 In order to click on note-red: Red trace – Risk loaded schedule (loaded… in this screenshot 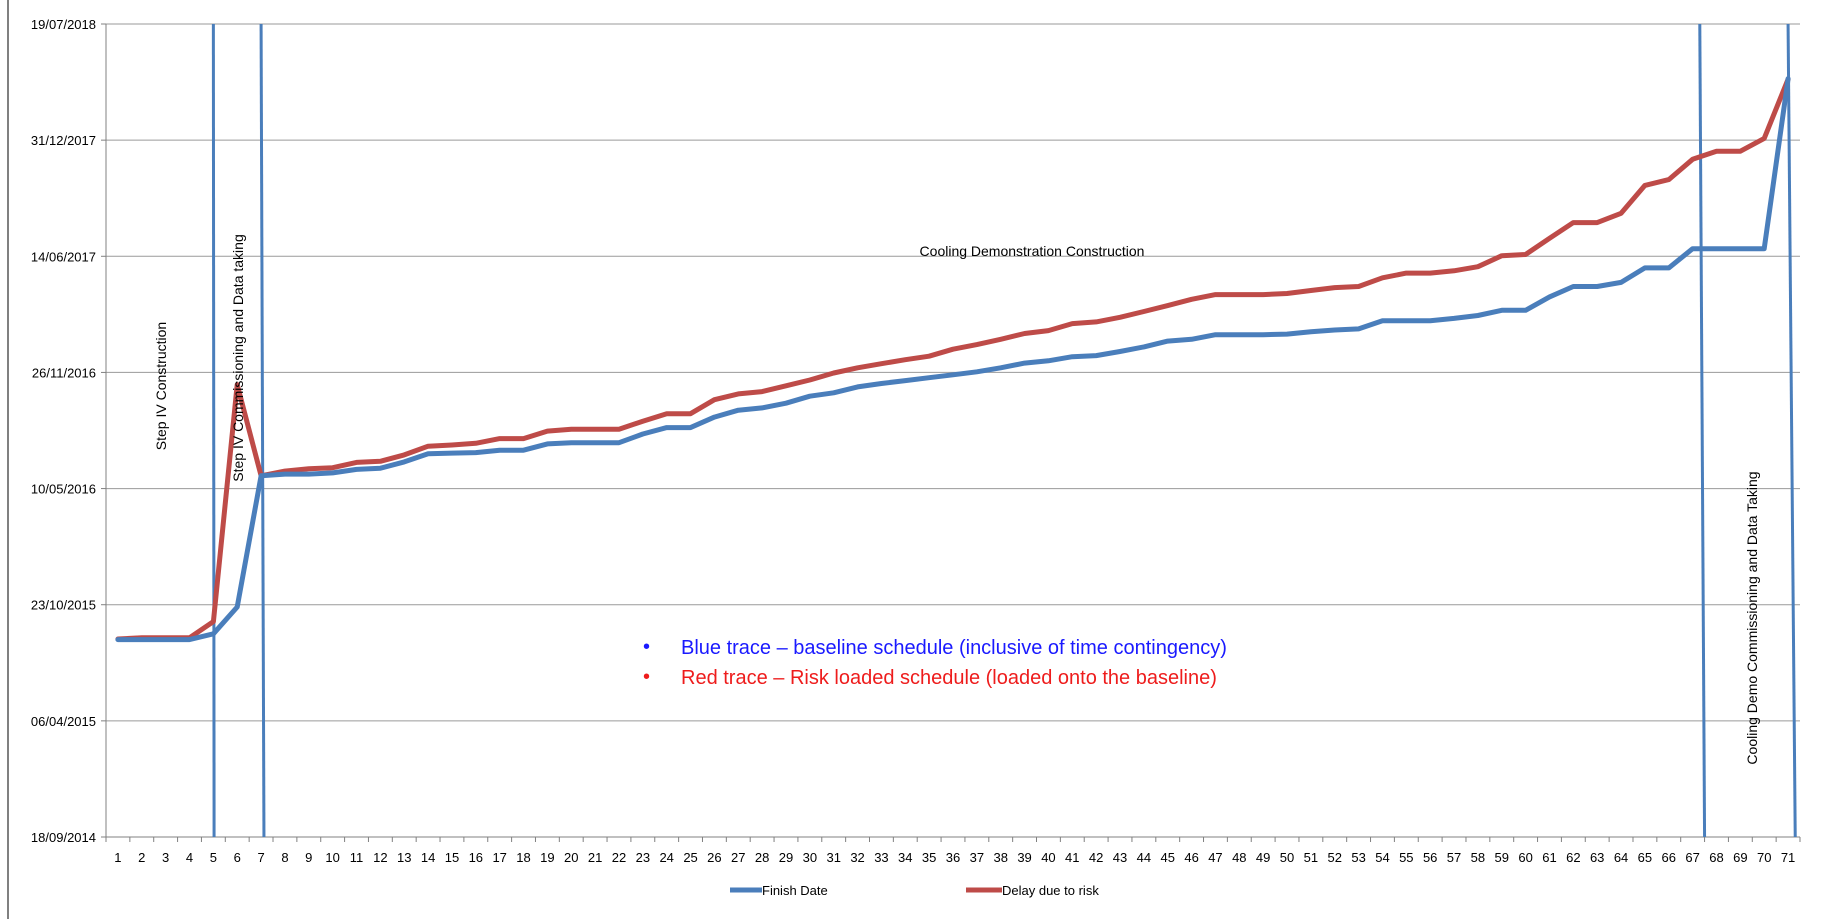, I will do `click(949, 678)`.